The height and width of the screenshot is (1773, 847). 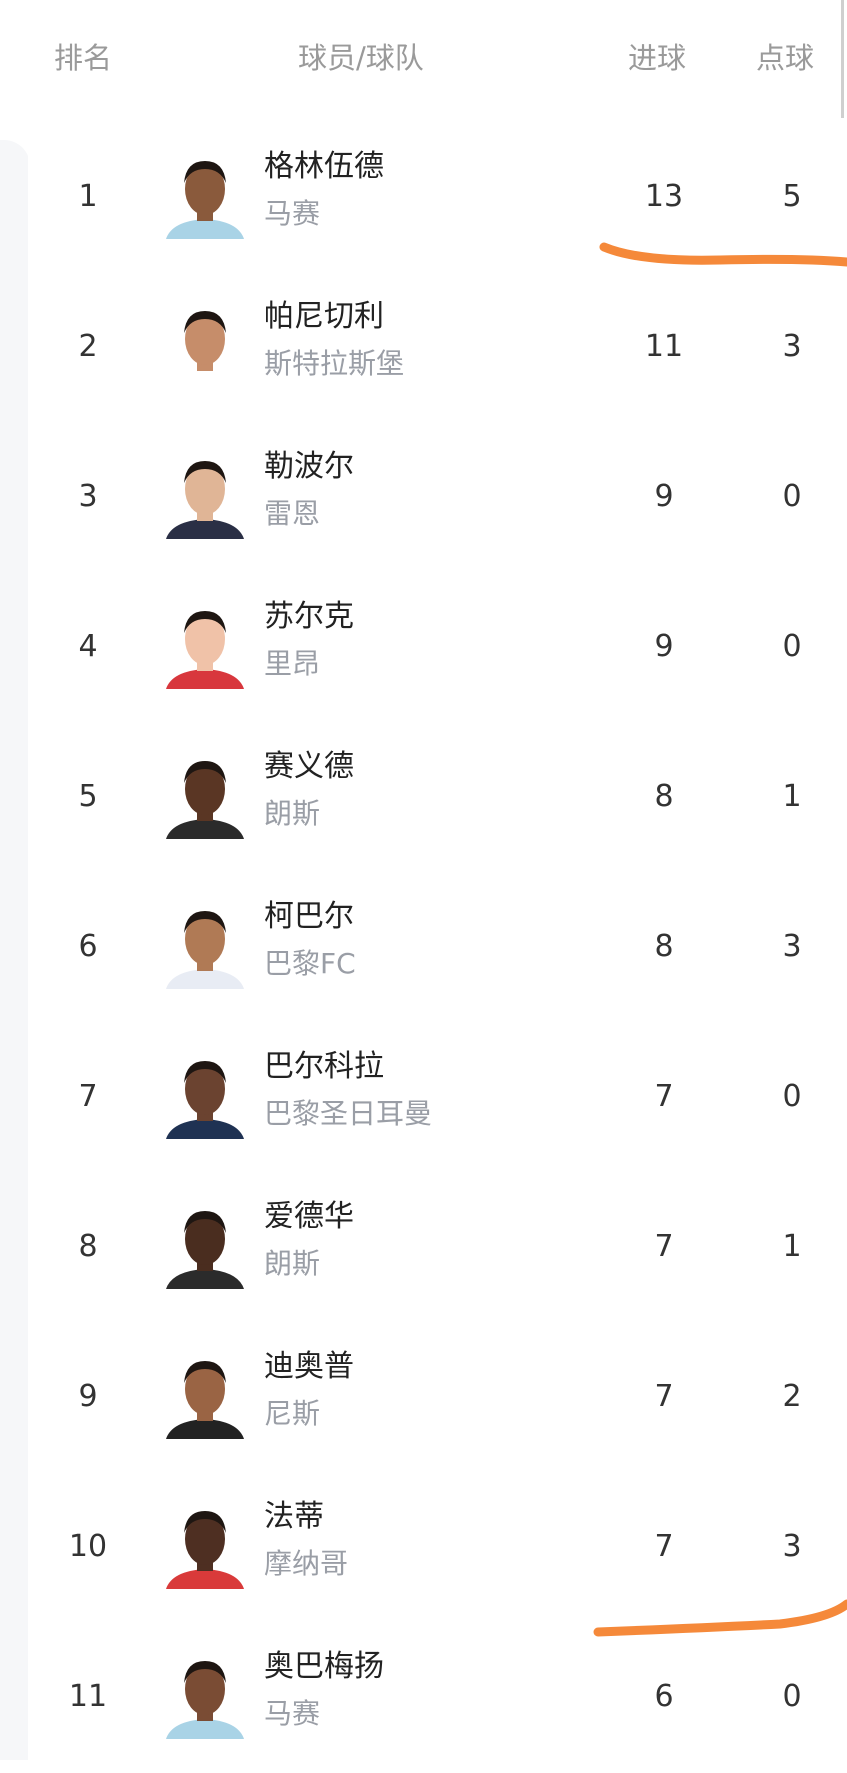 I want to click on rank: 6, so click(x=88, y=946).